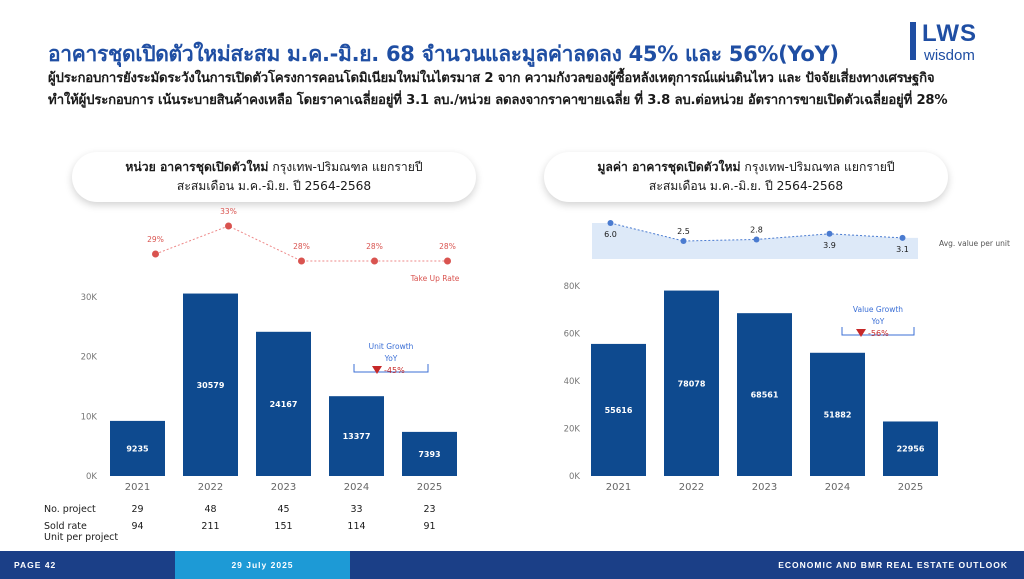 The width and height of the screenshot is (1024, 579). I want to click on logo-bar-icon, so click(913, 41).